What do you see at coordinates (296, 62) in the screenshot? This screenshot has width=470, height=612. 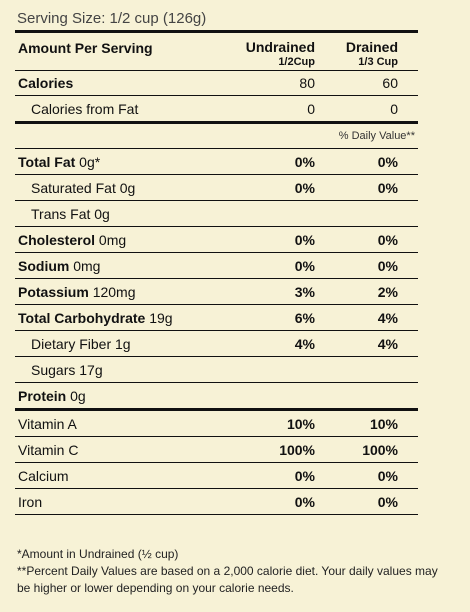 I see `undrained-subtitle: 1/2Cup` at bounding box center [296, 62].